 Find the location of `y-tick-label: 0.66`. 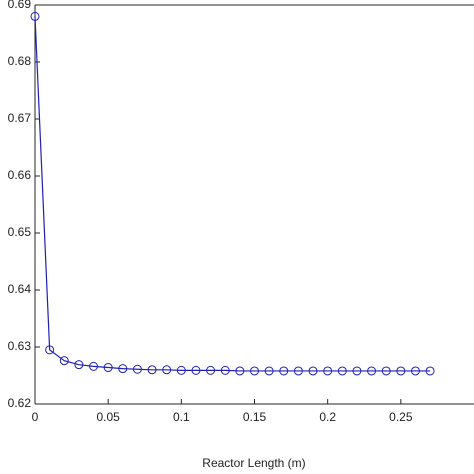

y-tick-label: 0.66 is located at coordinates (20, 175).